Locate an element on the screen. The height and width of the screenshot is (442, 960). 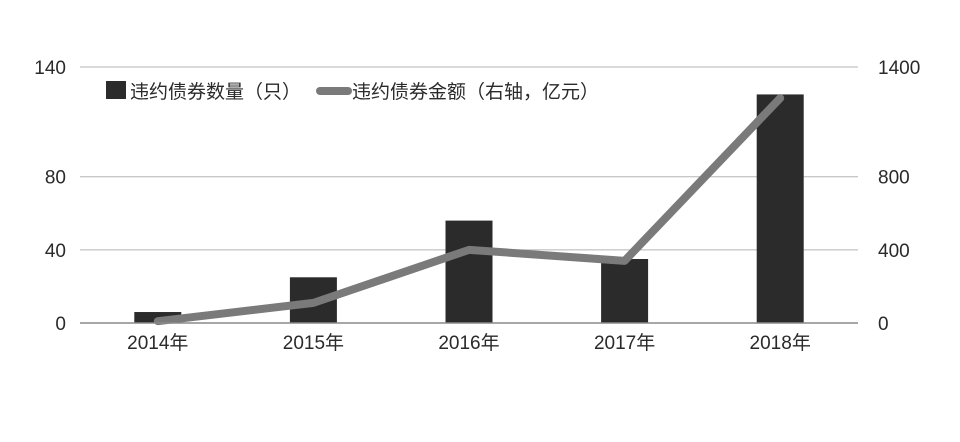
right-y-tick-label: 400 is located at coordinates (894, 251).